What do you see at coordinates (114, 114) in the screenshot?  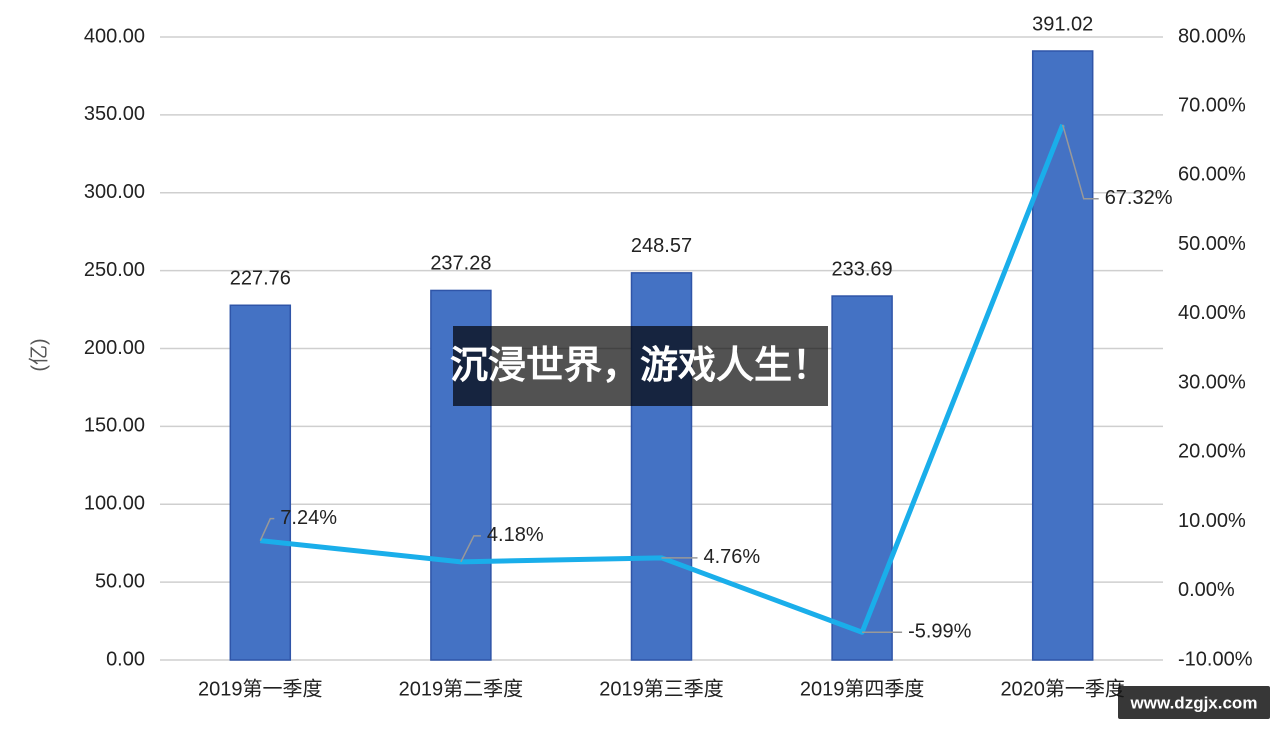 I see `y-tick-label: 350.00` at bounding box center [114, 114].